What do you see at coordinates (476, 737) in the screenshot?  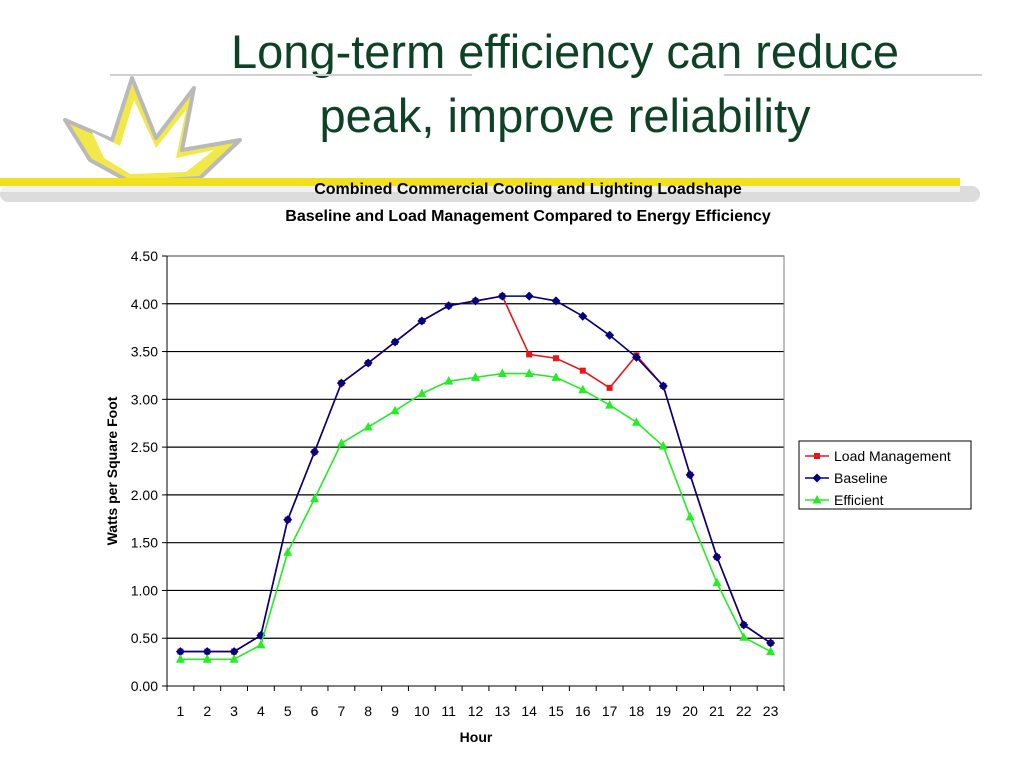 I see `x-axis-label: Hour` at bounding box center [476, 737].